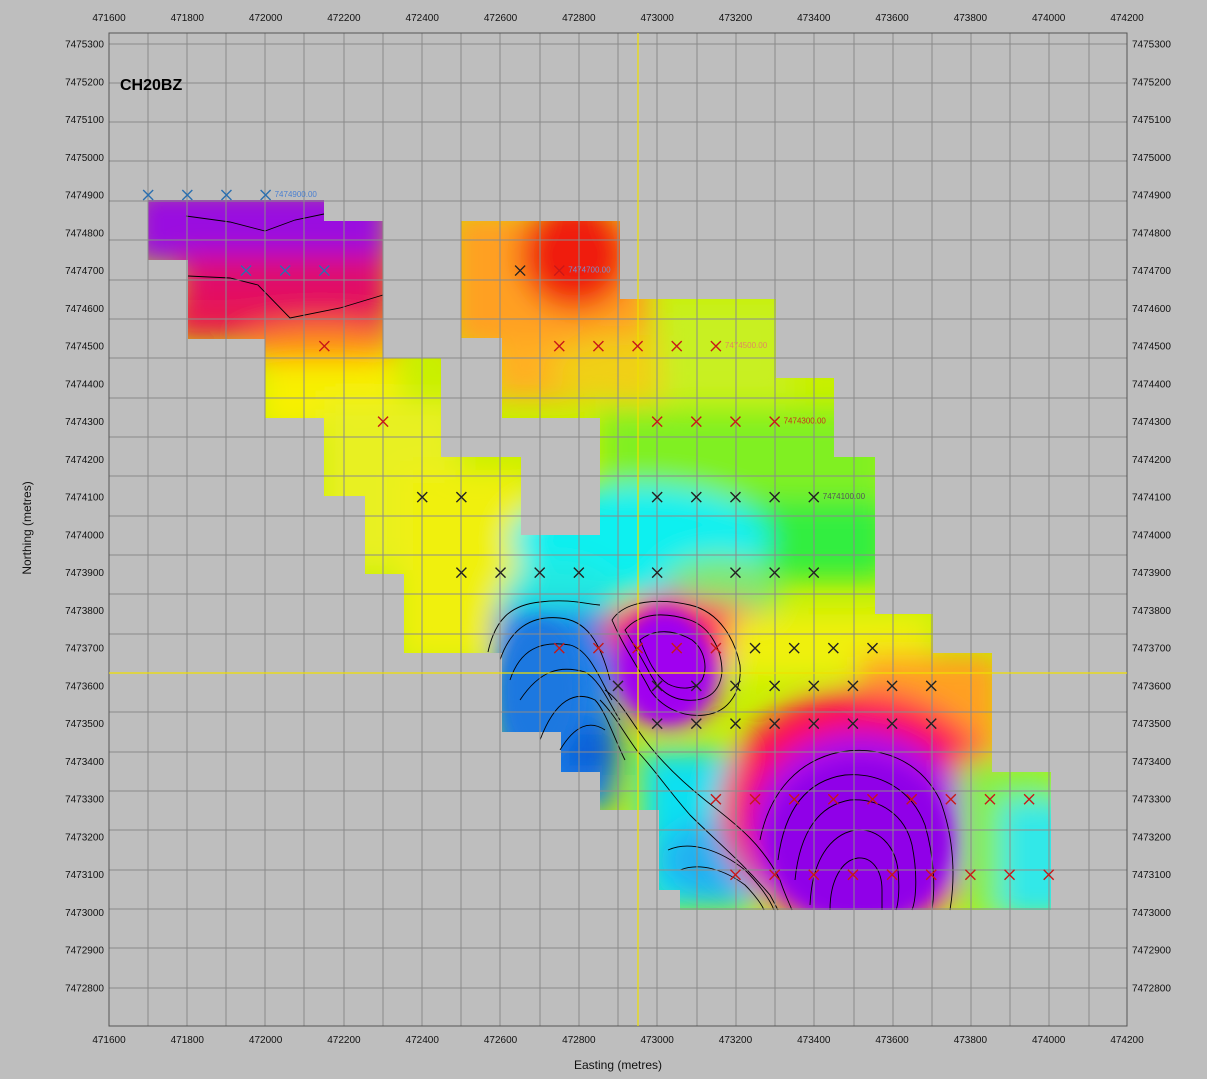 This screenshot has width=1207, height=1079. Describe the element at coordinates (151, 85) in the screenshot. I see `map-title: CH20BZ` at that location.